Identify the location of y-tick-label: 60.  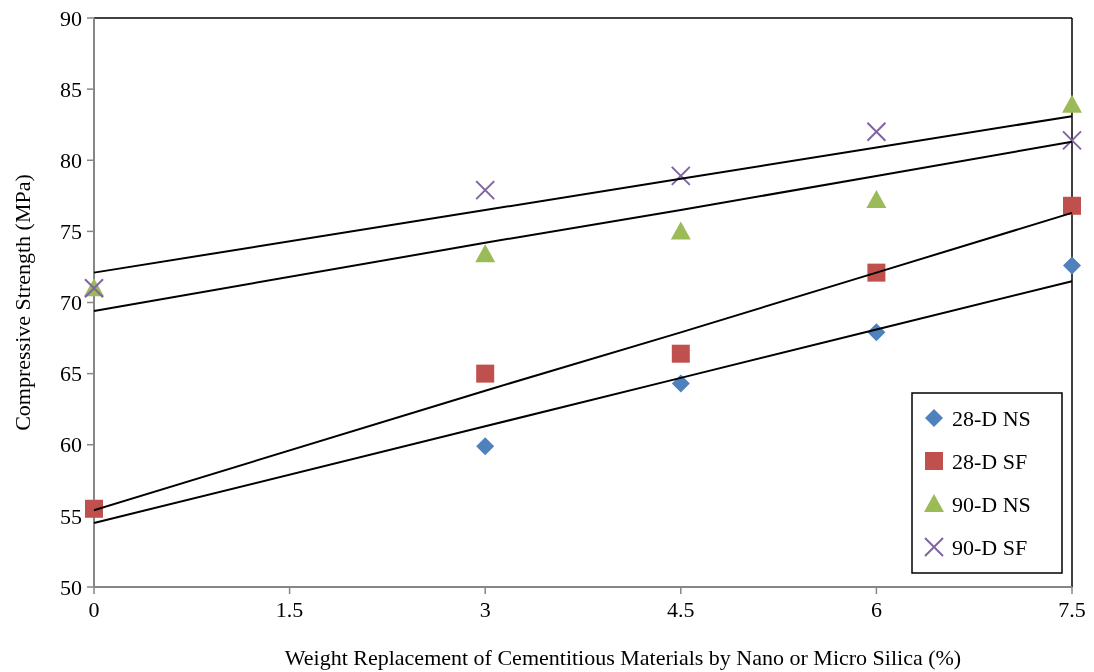
(71, 445).